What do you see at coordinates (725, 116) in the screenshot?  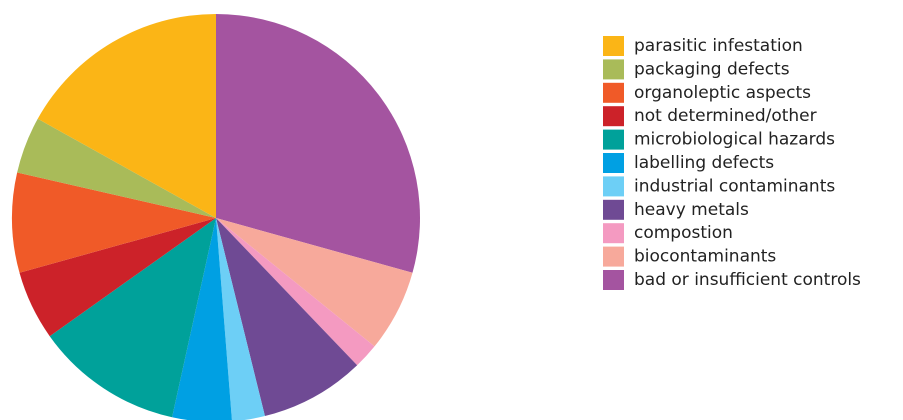 I see `legend-label: not determined/other` at bounding box center [725, 116].